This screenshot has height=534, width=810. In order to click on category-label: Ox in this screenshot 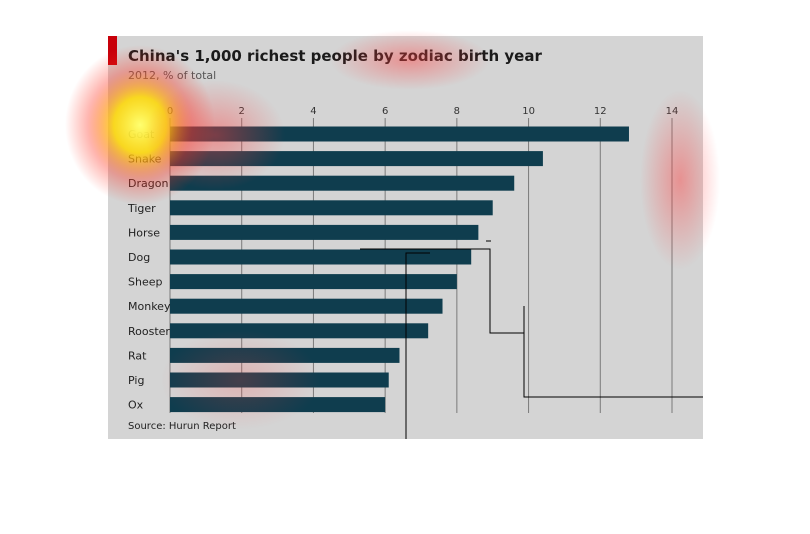, I will do `click(136, 405)`.